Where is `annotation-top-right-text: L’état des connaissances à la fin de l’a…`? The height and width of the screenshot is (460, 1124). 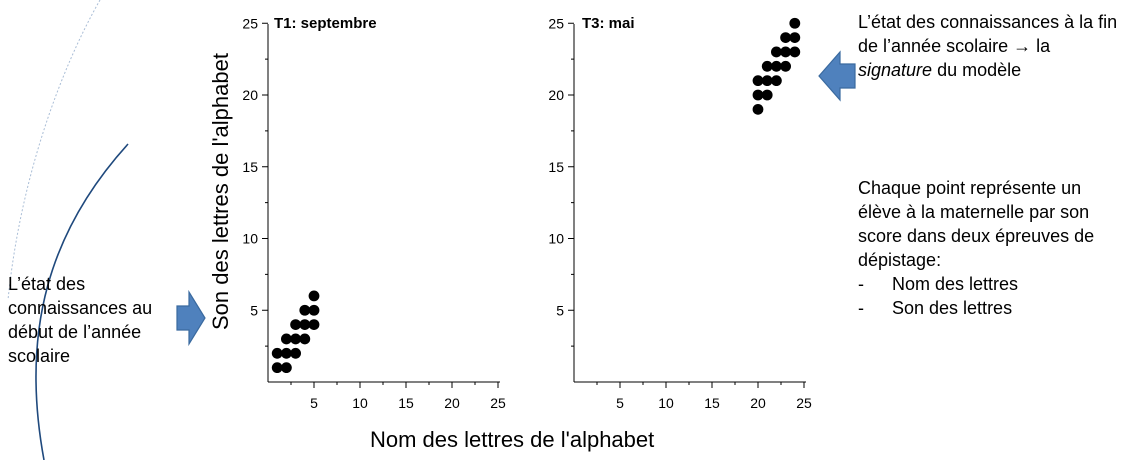 annotation-top-right-text: L’état des connaissances à la fin de l’a… is located at coordinates (988, 34).